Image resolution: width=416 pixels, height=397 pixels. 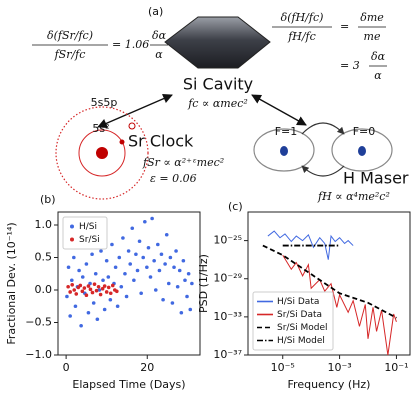 What do you see at coordinates (298, 302) in the screenshot?
I see `legend-label: H/Si Data` at bounding box center [298, 302].